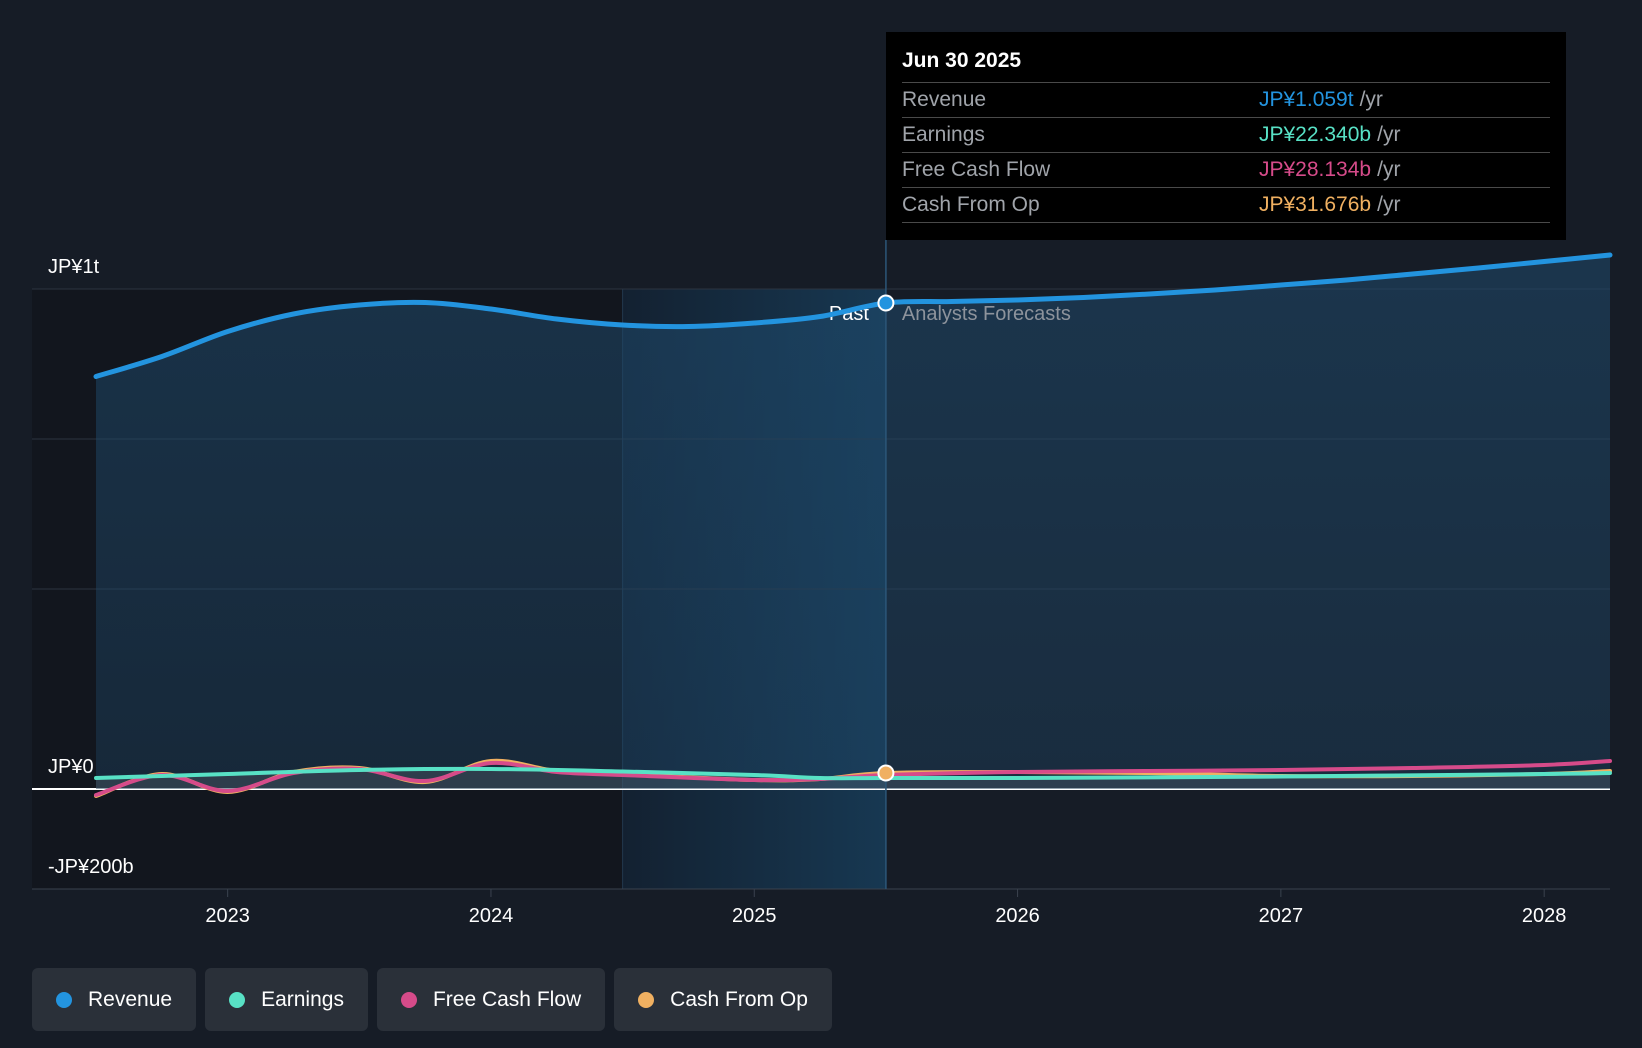 The image size is (1642, 1048). I want to click on y-axis-label: JP¥0, so click(71, 767).